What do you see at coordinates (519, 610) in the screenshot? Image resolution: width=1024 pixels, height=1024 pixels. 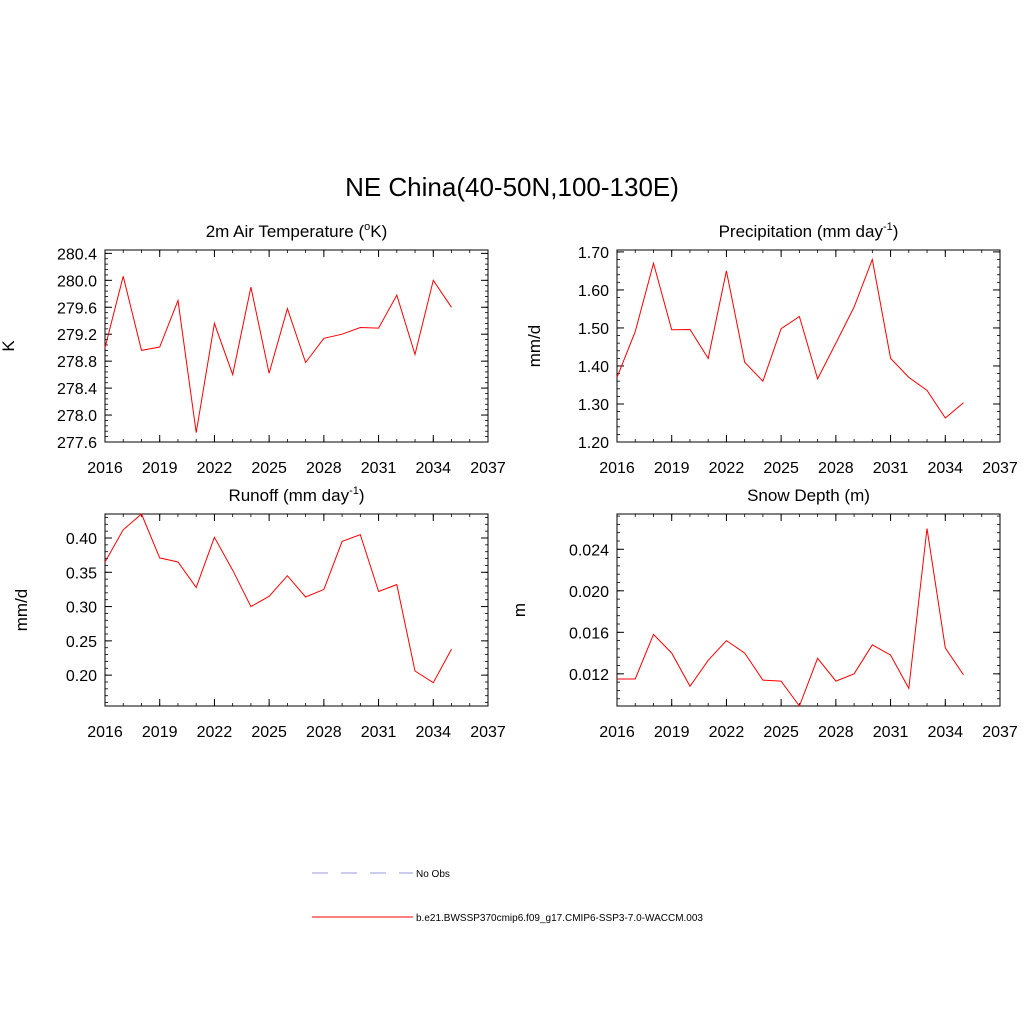 I see `y-axis-label: m` at bounding box center [519, 610].